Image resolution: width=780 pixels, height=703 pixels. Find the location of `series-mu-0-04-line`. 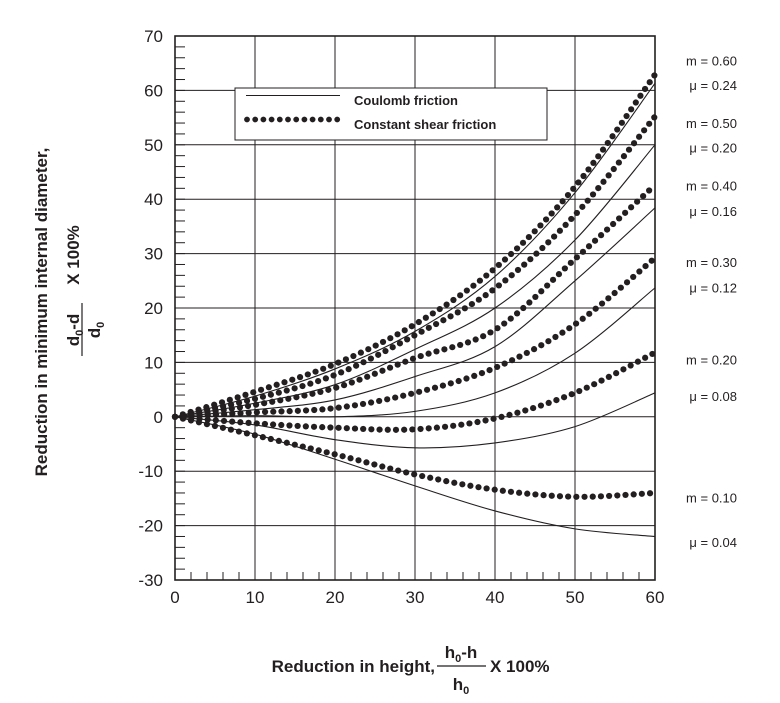

series-mu-0-04-line is located at coordinates (415, 477).